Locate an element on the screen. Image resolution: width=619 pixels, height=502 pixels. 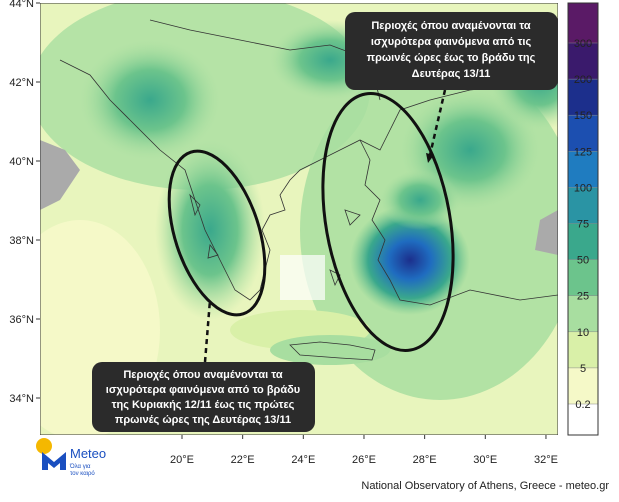
lat-tick-label: 40°N is located at coordinates (21, 162).